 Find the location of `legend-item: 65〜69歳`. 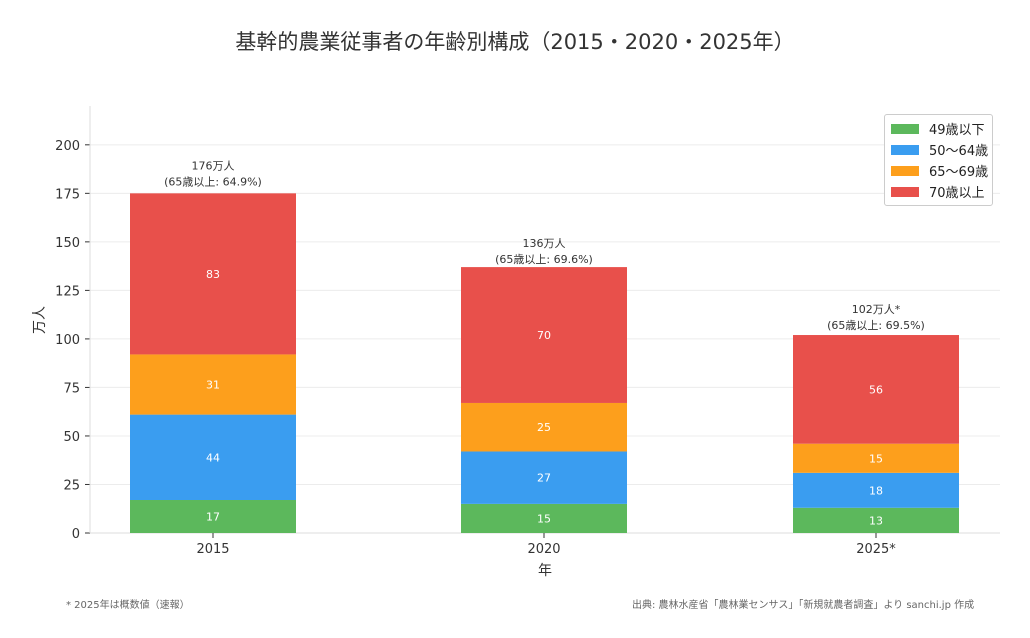

legend-item: 65〜69歳 is located at coordinates (938, 170).